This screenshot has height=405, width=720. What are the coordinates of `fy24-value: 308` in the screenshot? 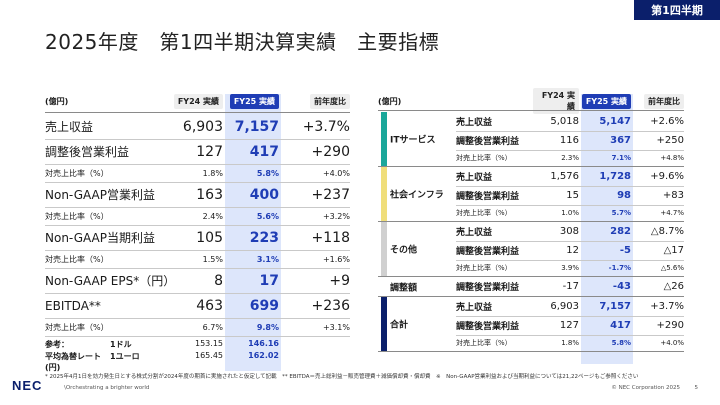 It's located at (569, 231).